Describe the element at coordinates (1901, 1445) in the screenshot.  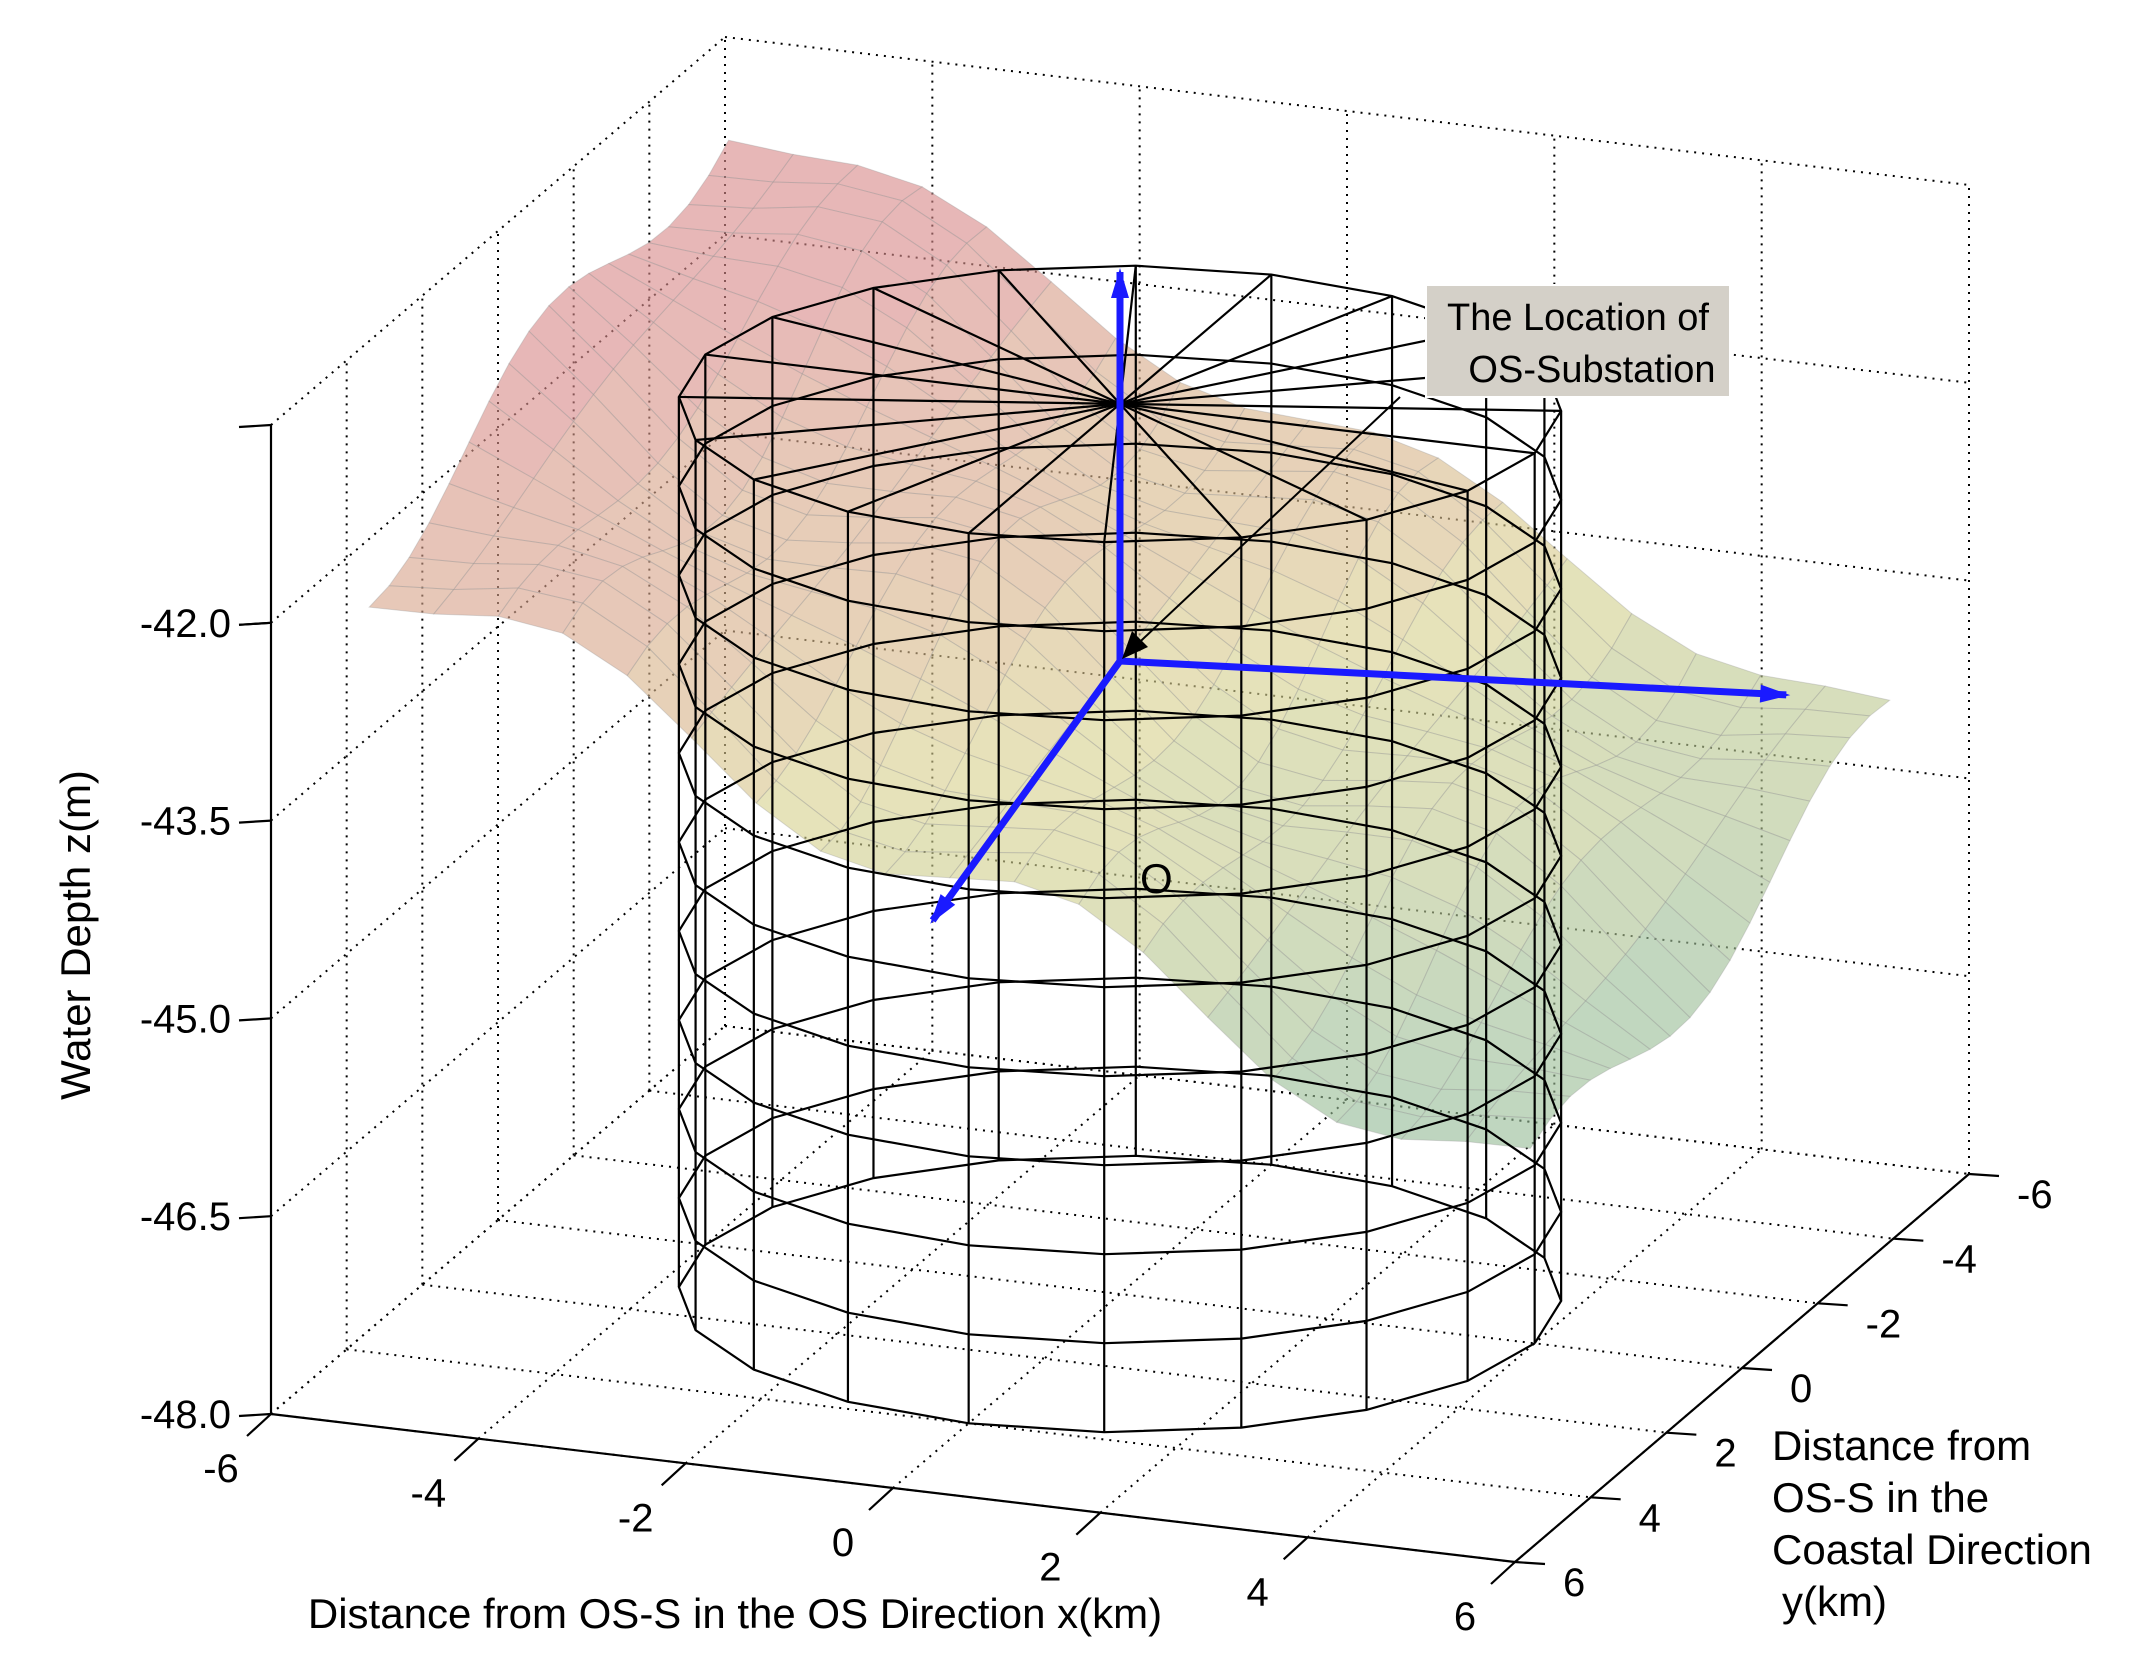
I see `y-axis-label-line-1: Distance from` at that location.